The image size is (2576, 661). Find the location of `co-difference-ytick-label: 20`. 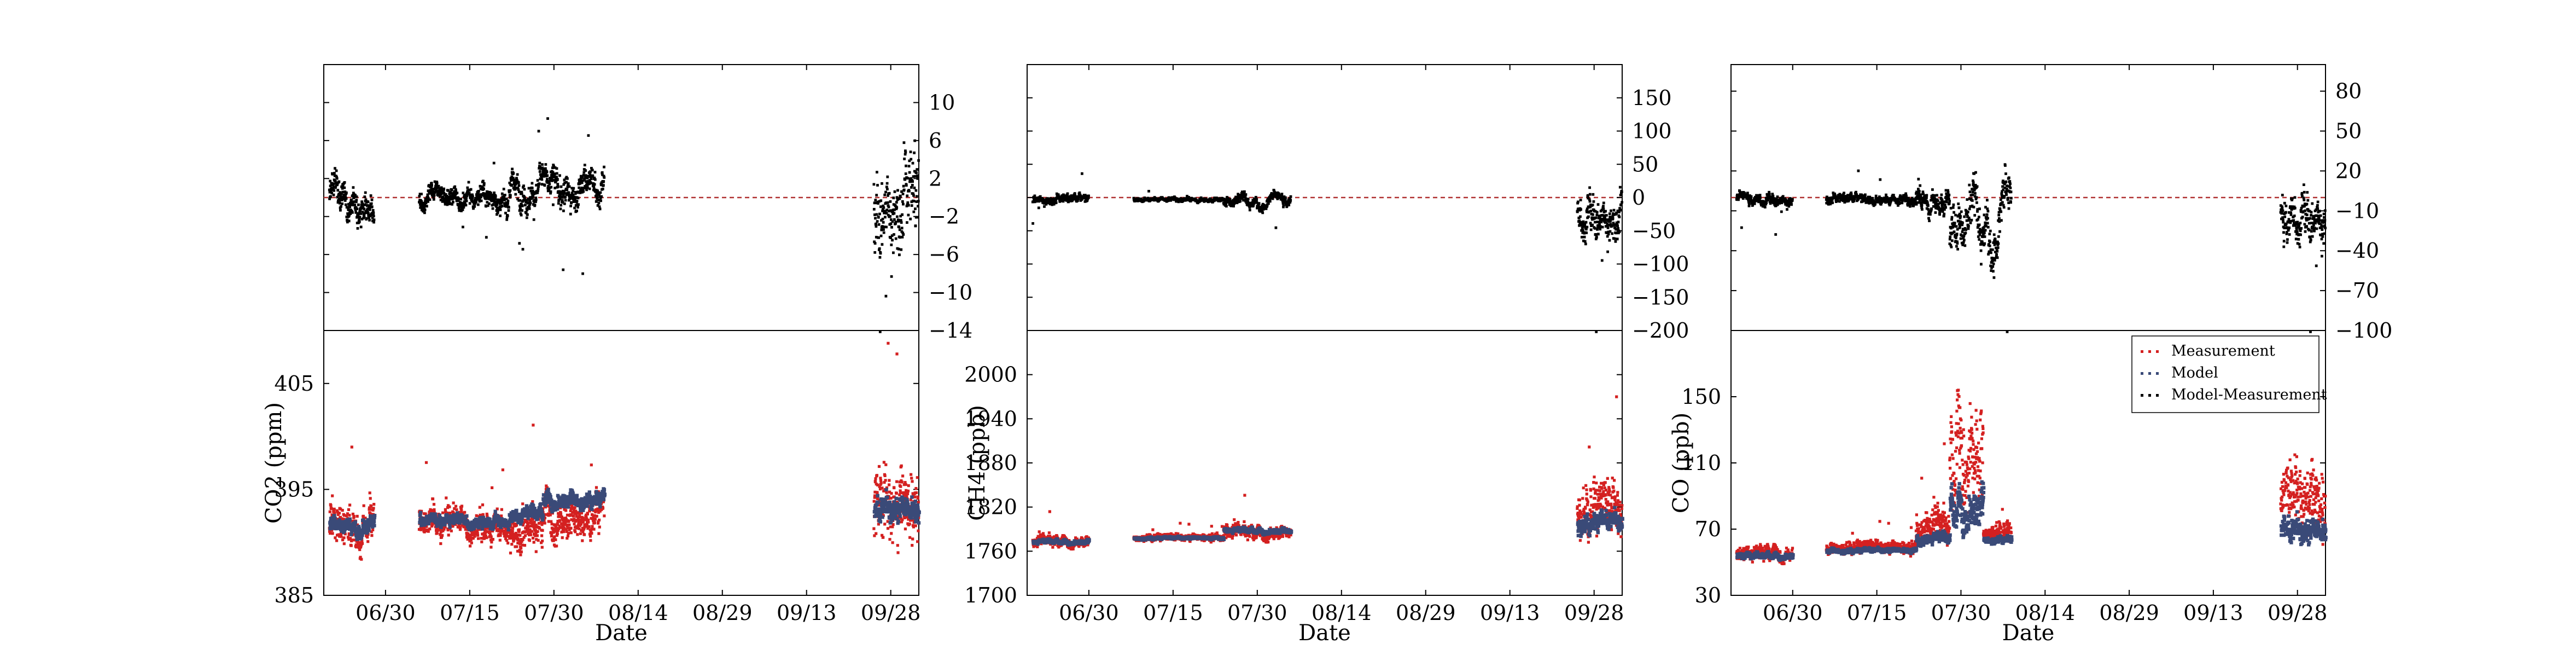

co-difference-ytick-label: 20 is located at coordinates (2348, 171).